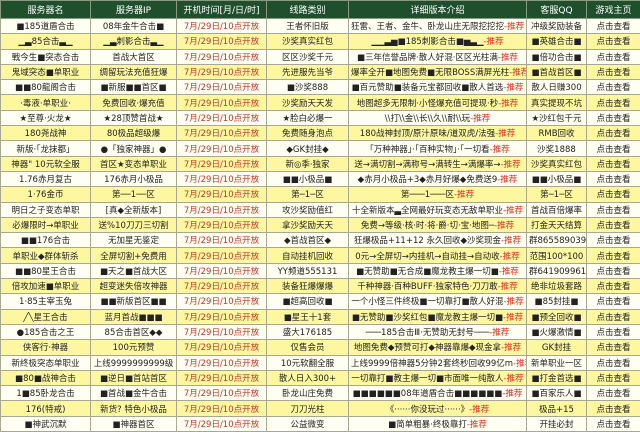  Describe the element at coordinates (307, 118) in the screenshot. I see `line-type-cell: ★脸白必爆一` at that location.